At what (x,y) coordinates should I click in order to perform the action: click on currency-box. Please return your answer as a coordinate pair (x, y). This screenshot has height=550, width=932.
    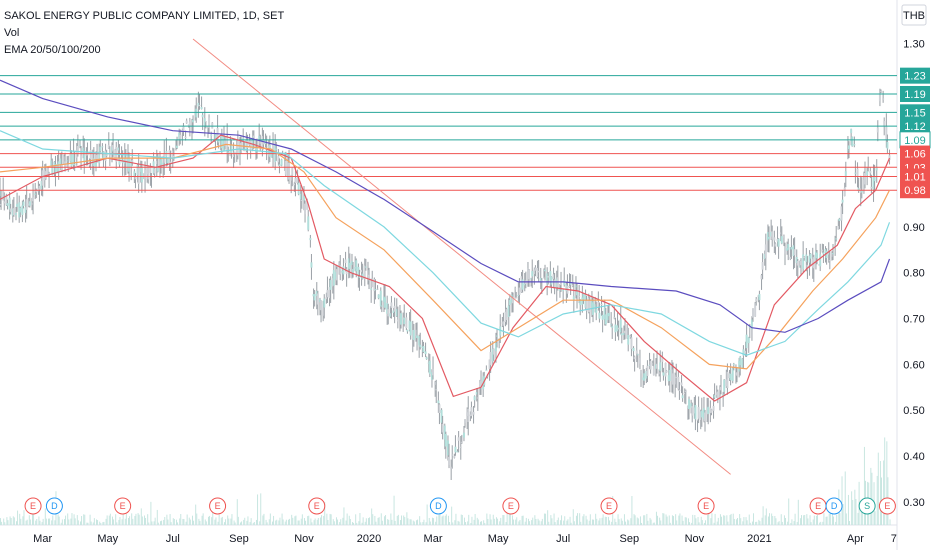
    Looking at the image, I should click on (914, 15).